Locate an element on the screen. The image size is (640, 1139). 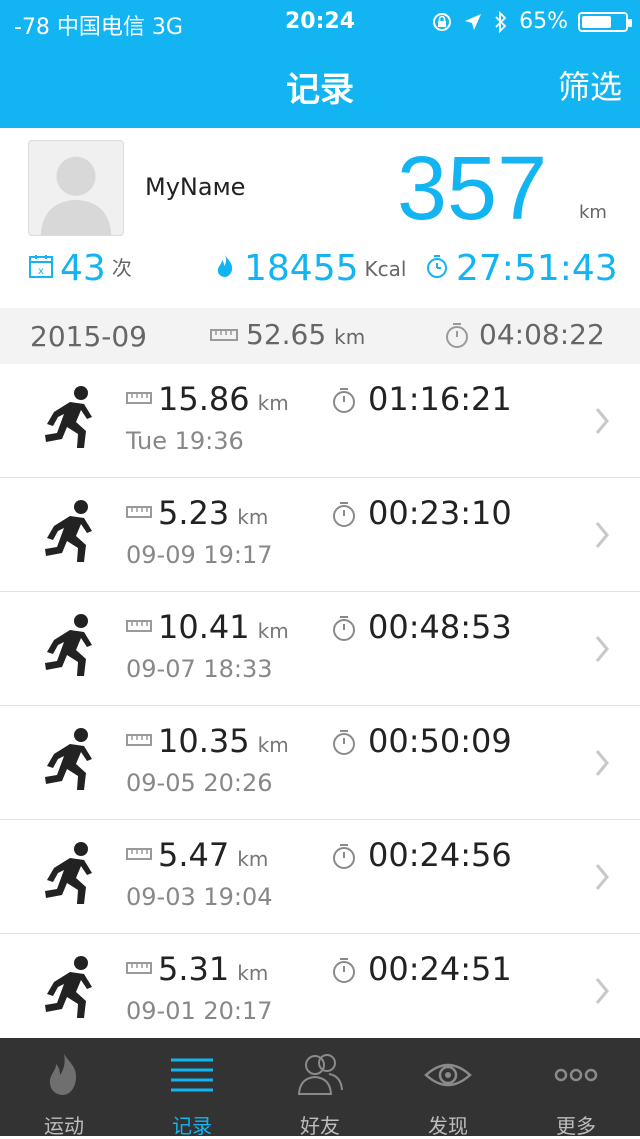
rotation-lock-icon is located at coordinates (442, 21).